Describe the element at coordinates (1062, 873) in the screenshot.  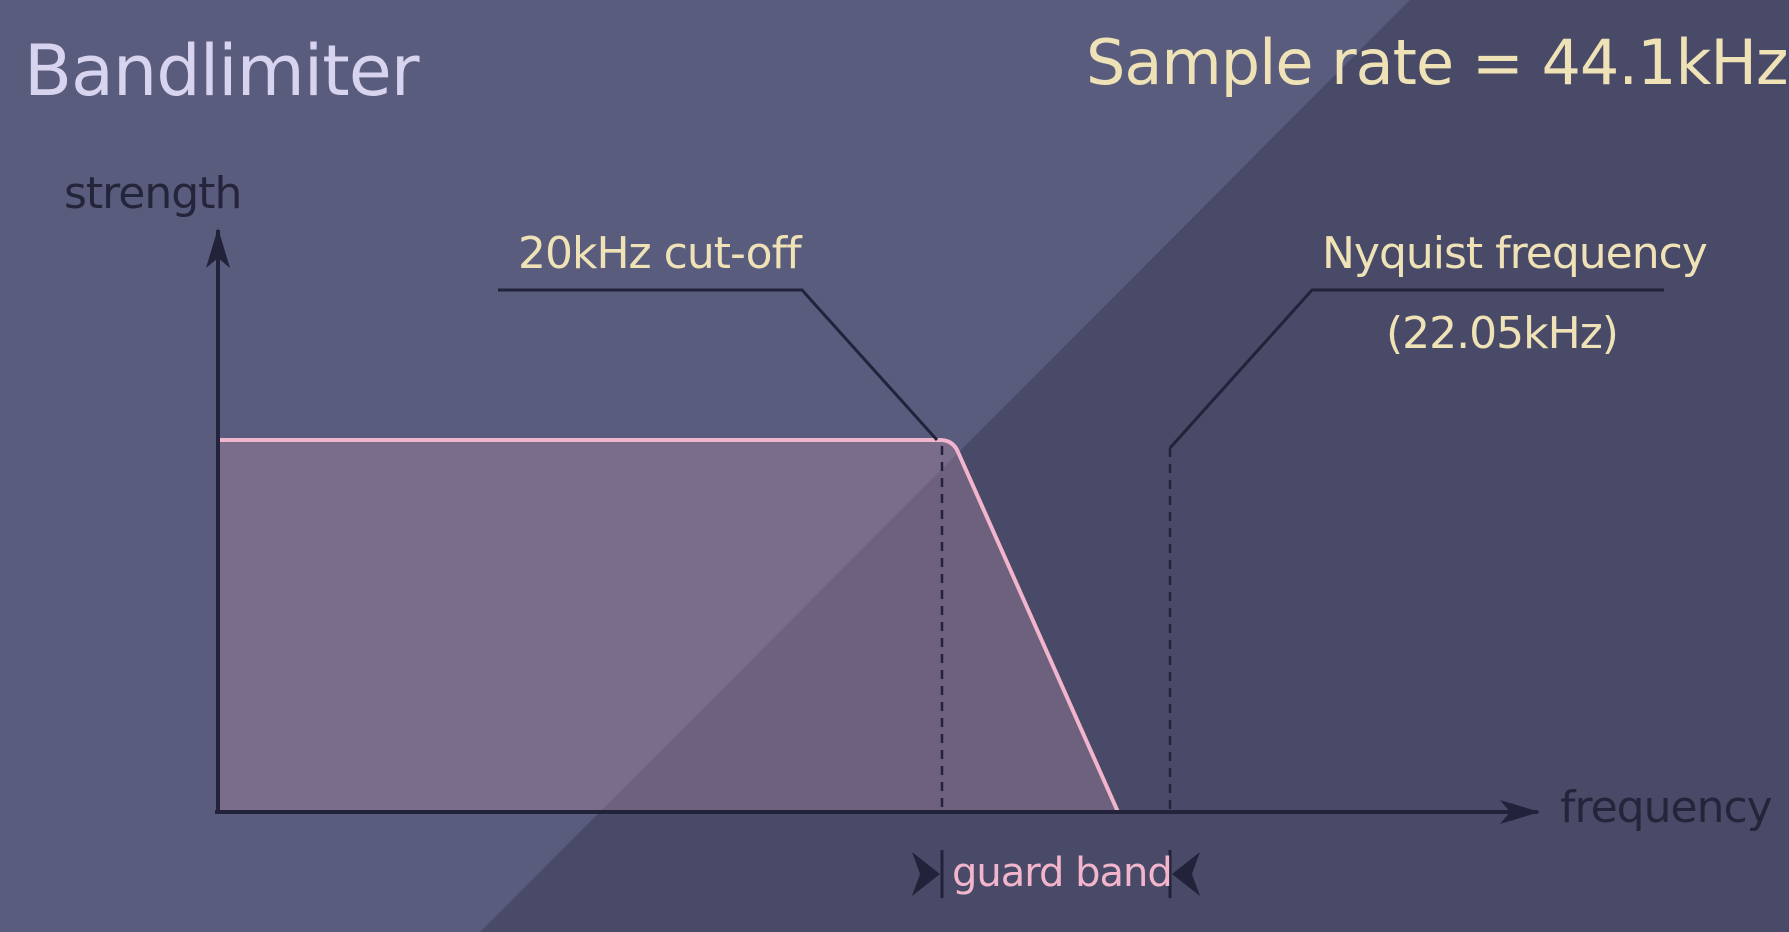
I see `guard-band-label: guard band` at that location.